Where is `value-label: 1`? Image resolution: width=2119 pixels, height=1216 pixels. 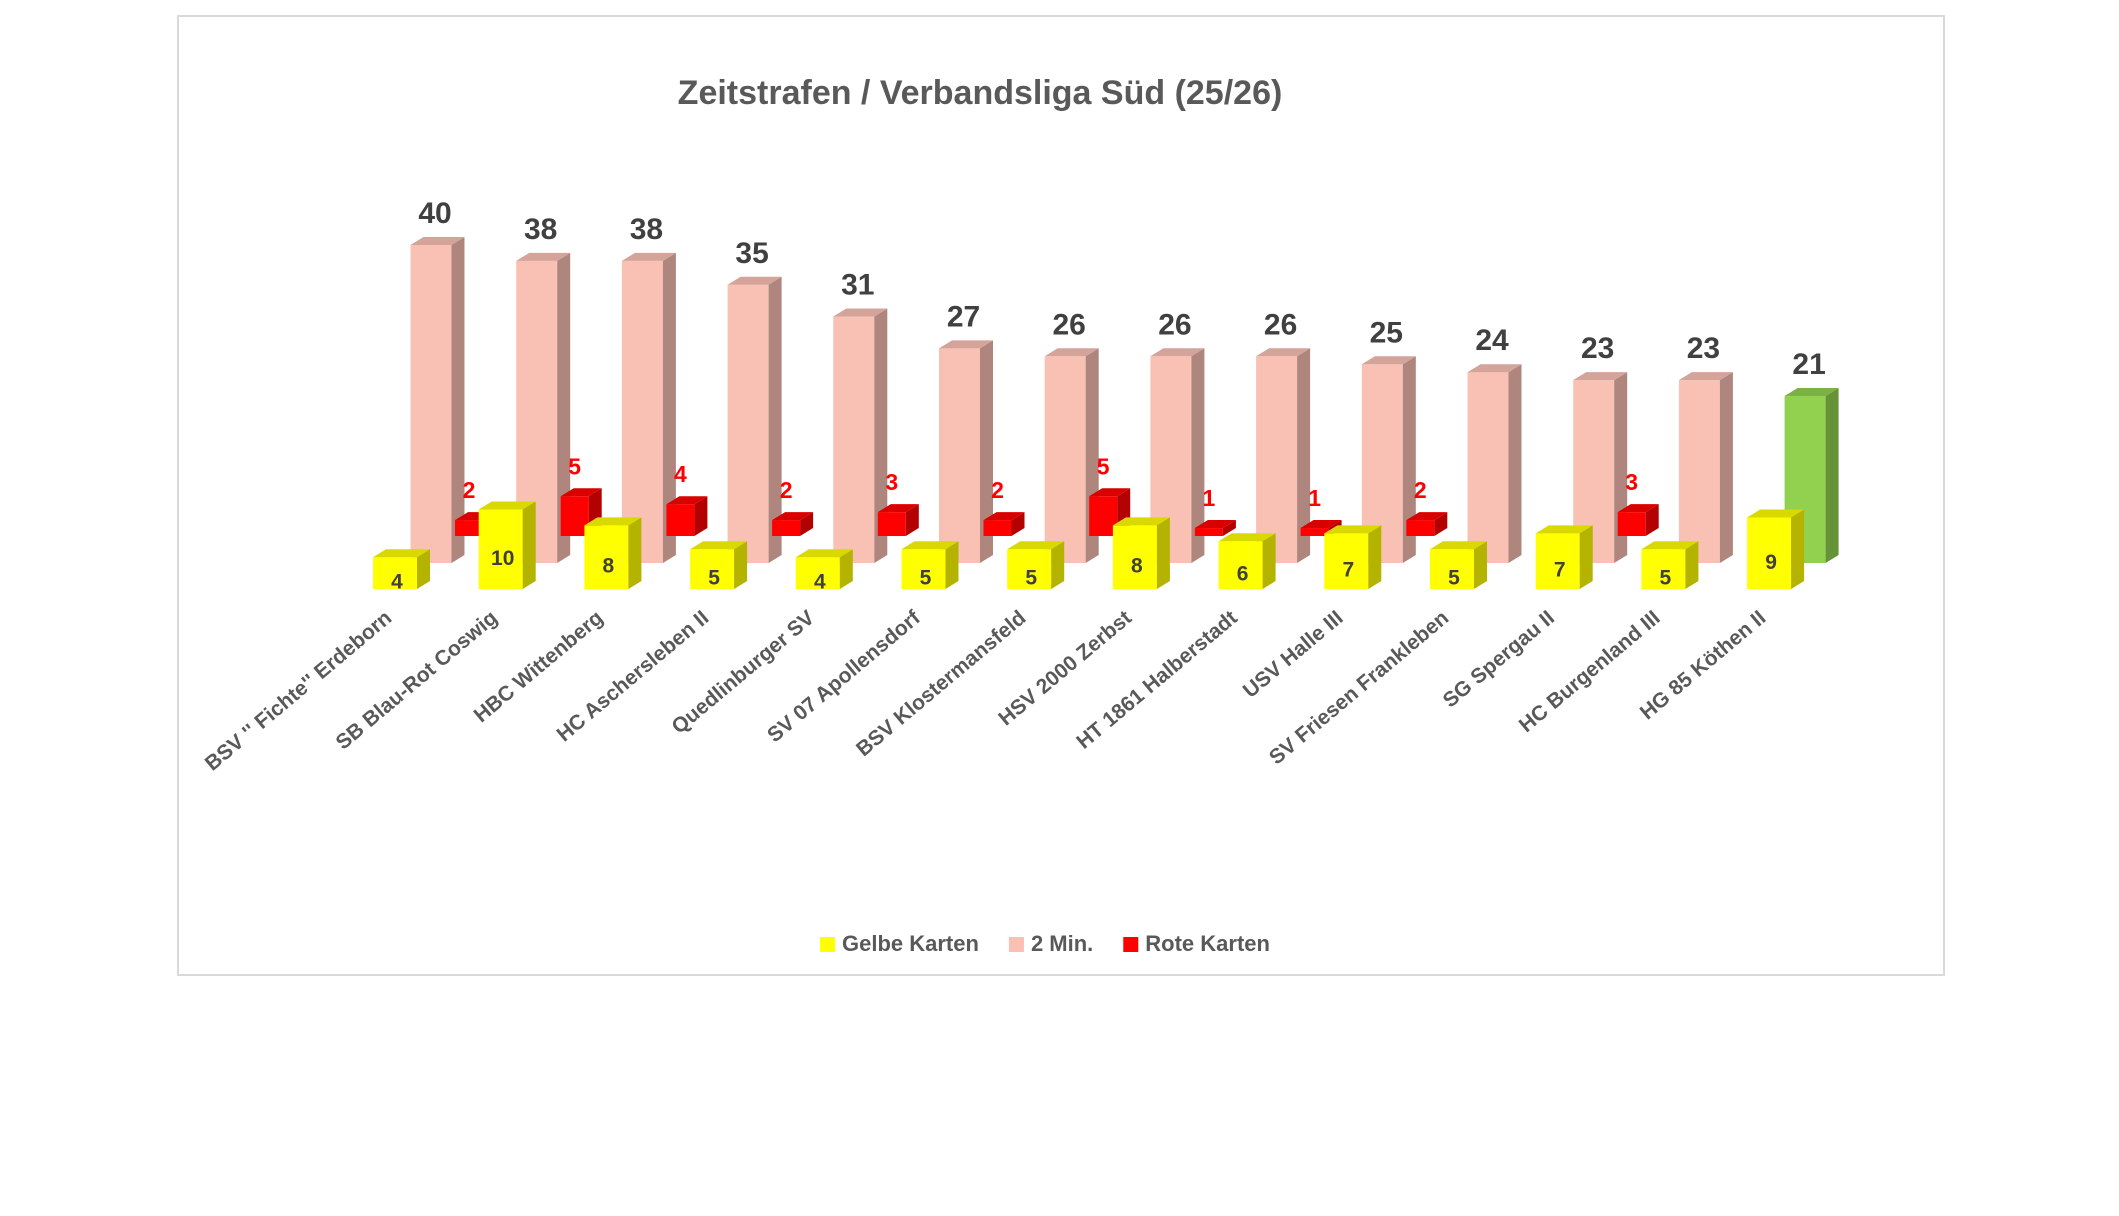 value-label: 1 is located at coordinates (1209, 498).